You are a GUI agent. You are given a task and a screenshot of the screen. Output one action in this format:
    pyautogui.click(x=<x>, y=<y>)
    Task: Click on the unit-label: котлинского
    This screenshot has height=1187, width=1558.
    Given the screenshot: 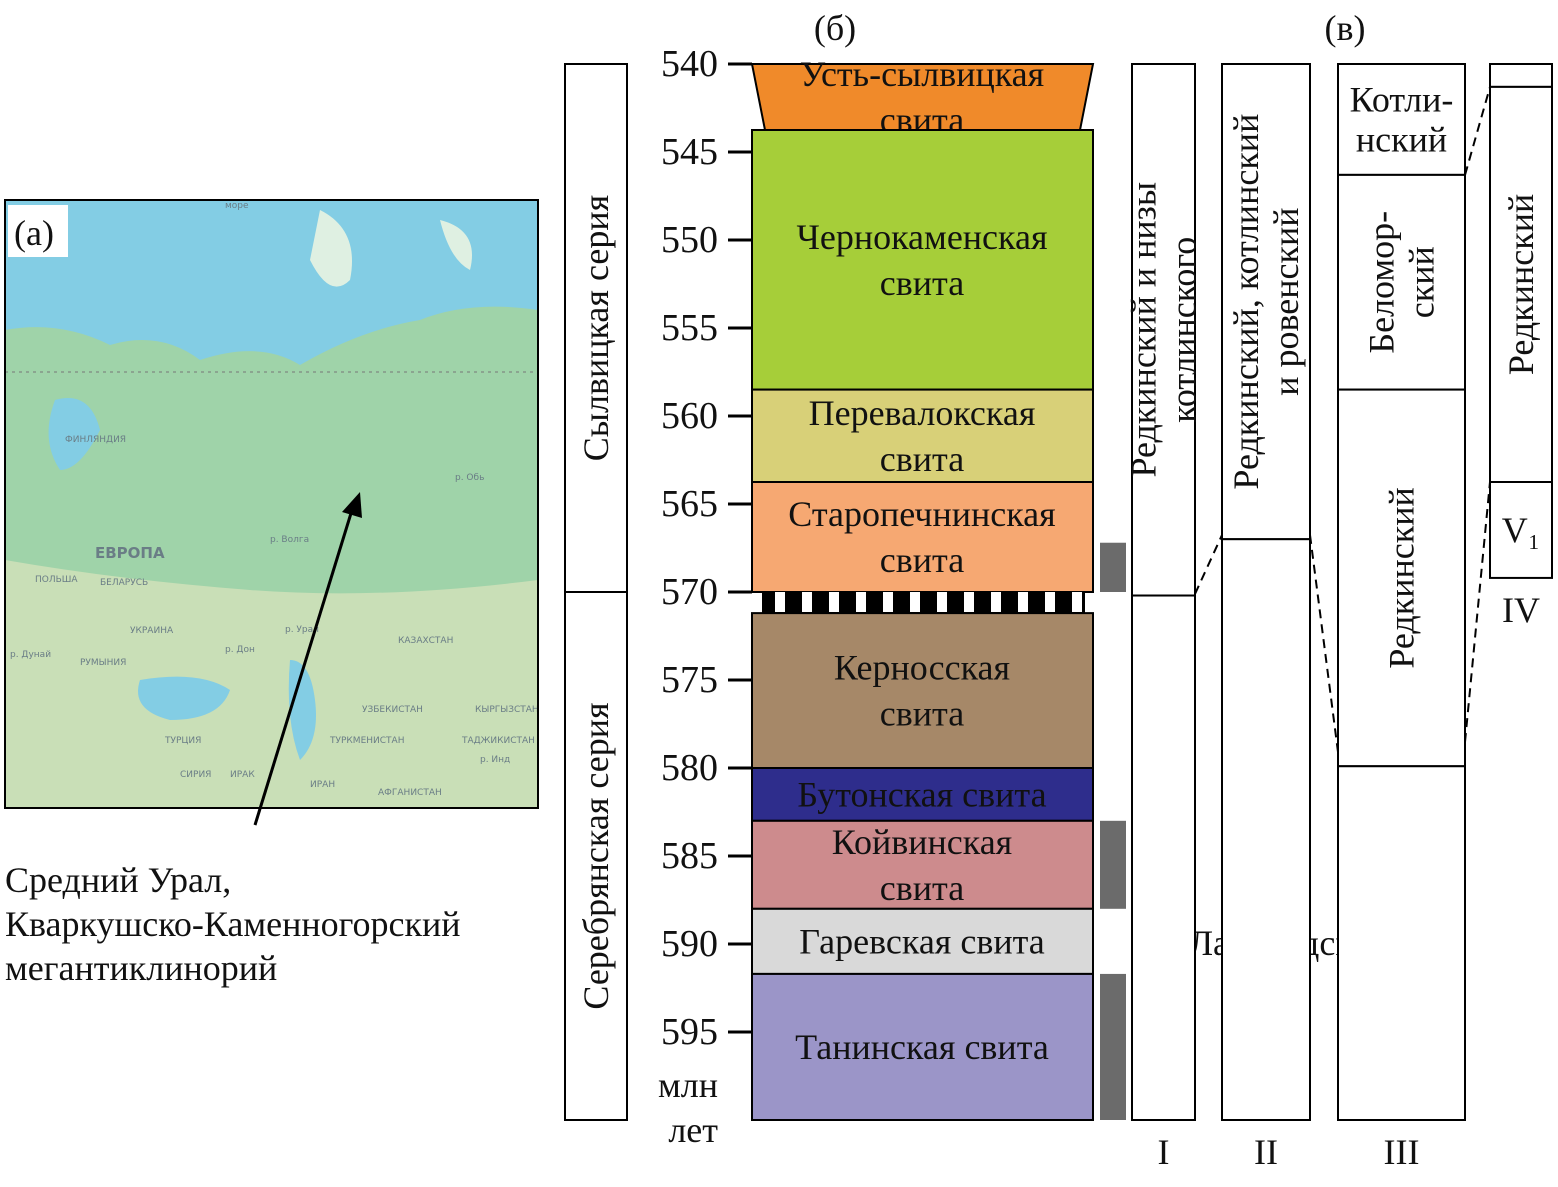 What is the action you would take?
    pyautogui.click(x=1184, y=330)
    